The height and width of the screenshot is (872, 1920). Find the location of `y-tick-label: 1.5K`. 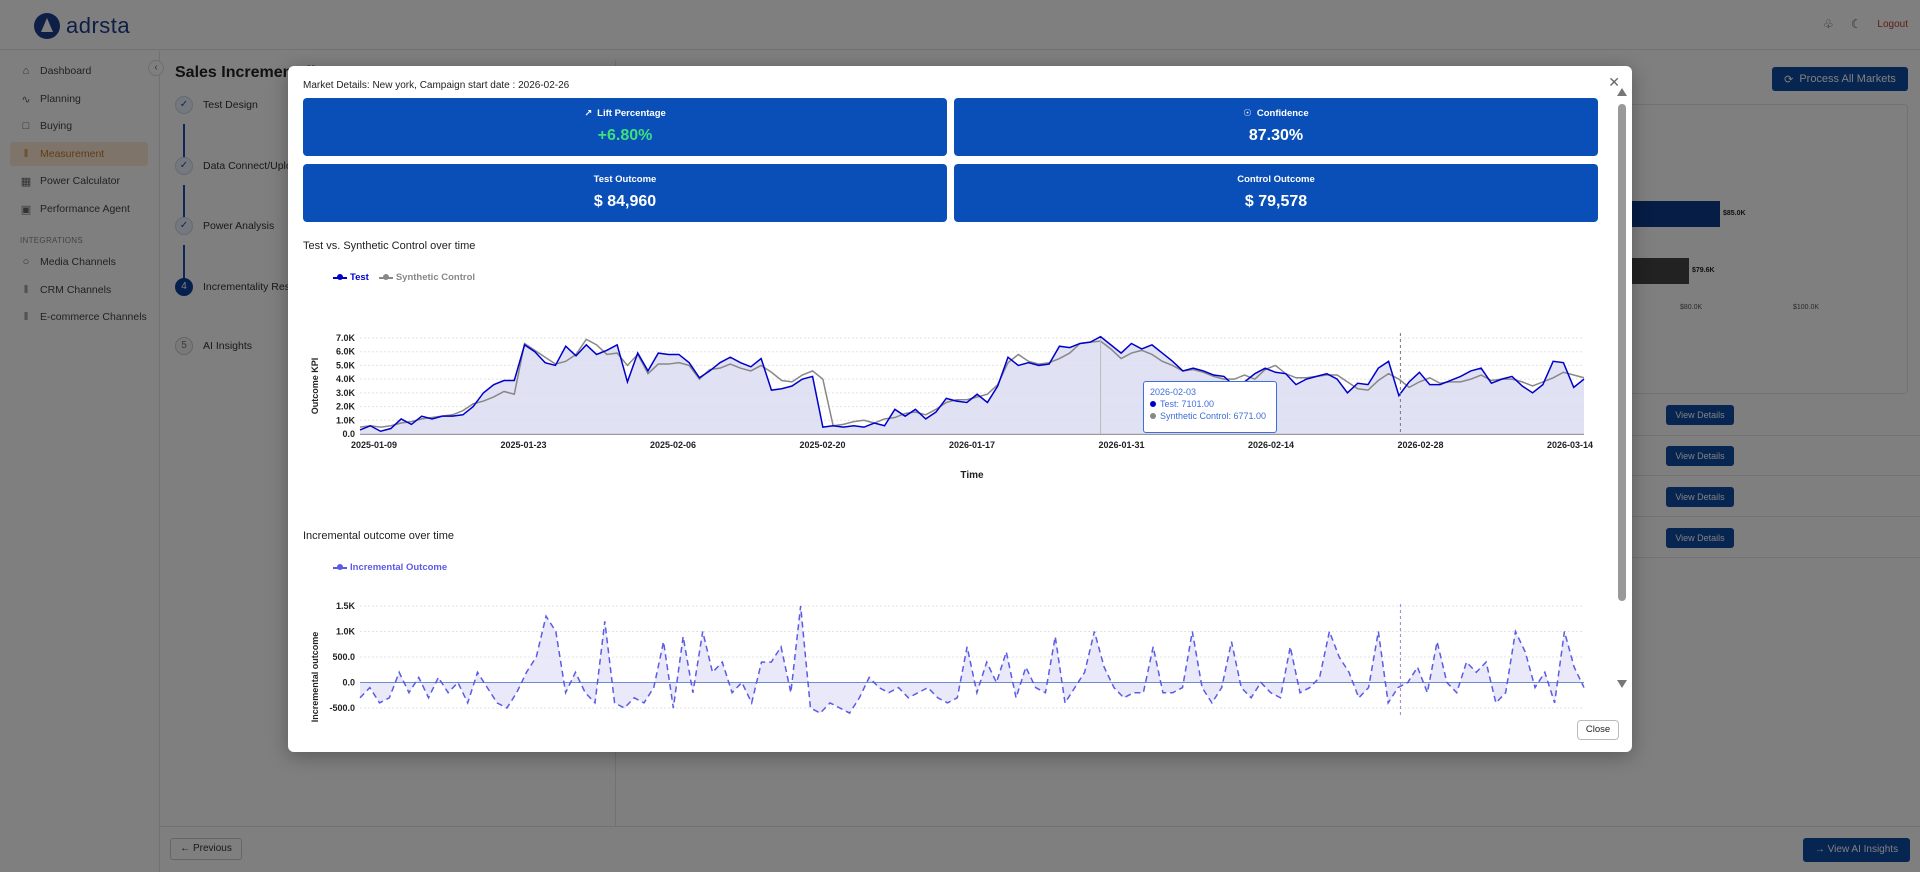

y-tick-label: 1.5K is located at coordinates (346, 606).